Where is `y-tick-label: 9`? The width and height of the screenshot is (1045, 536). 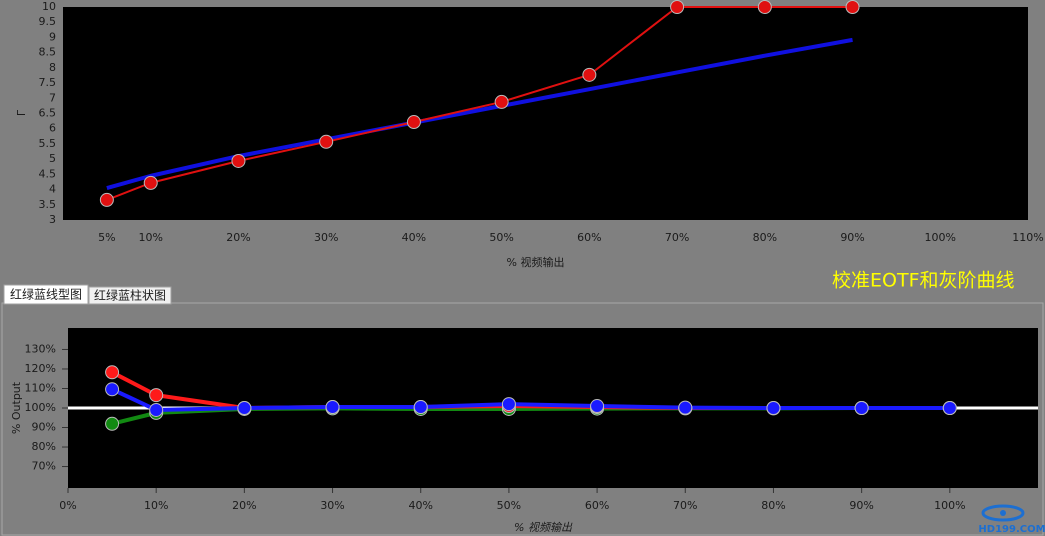 y-tick-label: 9 is located at coordinates (52, 36).